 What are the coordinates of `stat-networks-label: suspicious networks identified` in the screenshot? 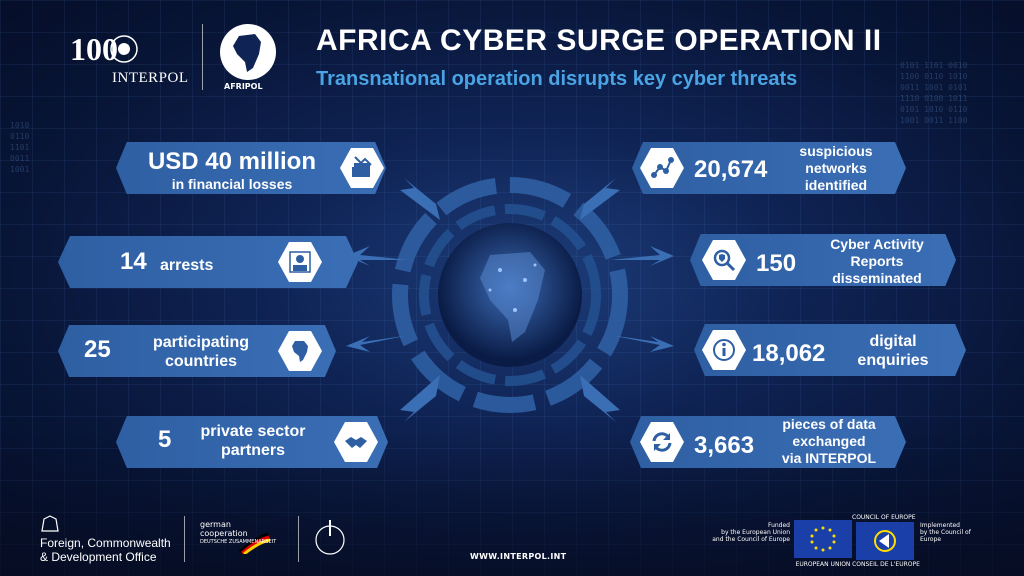 It's located at (836, 168).